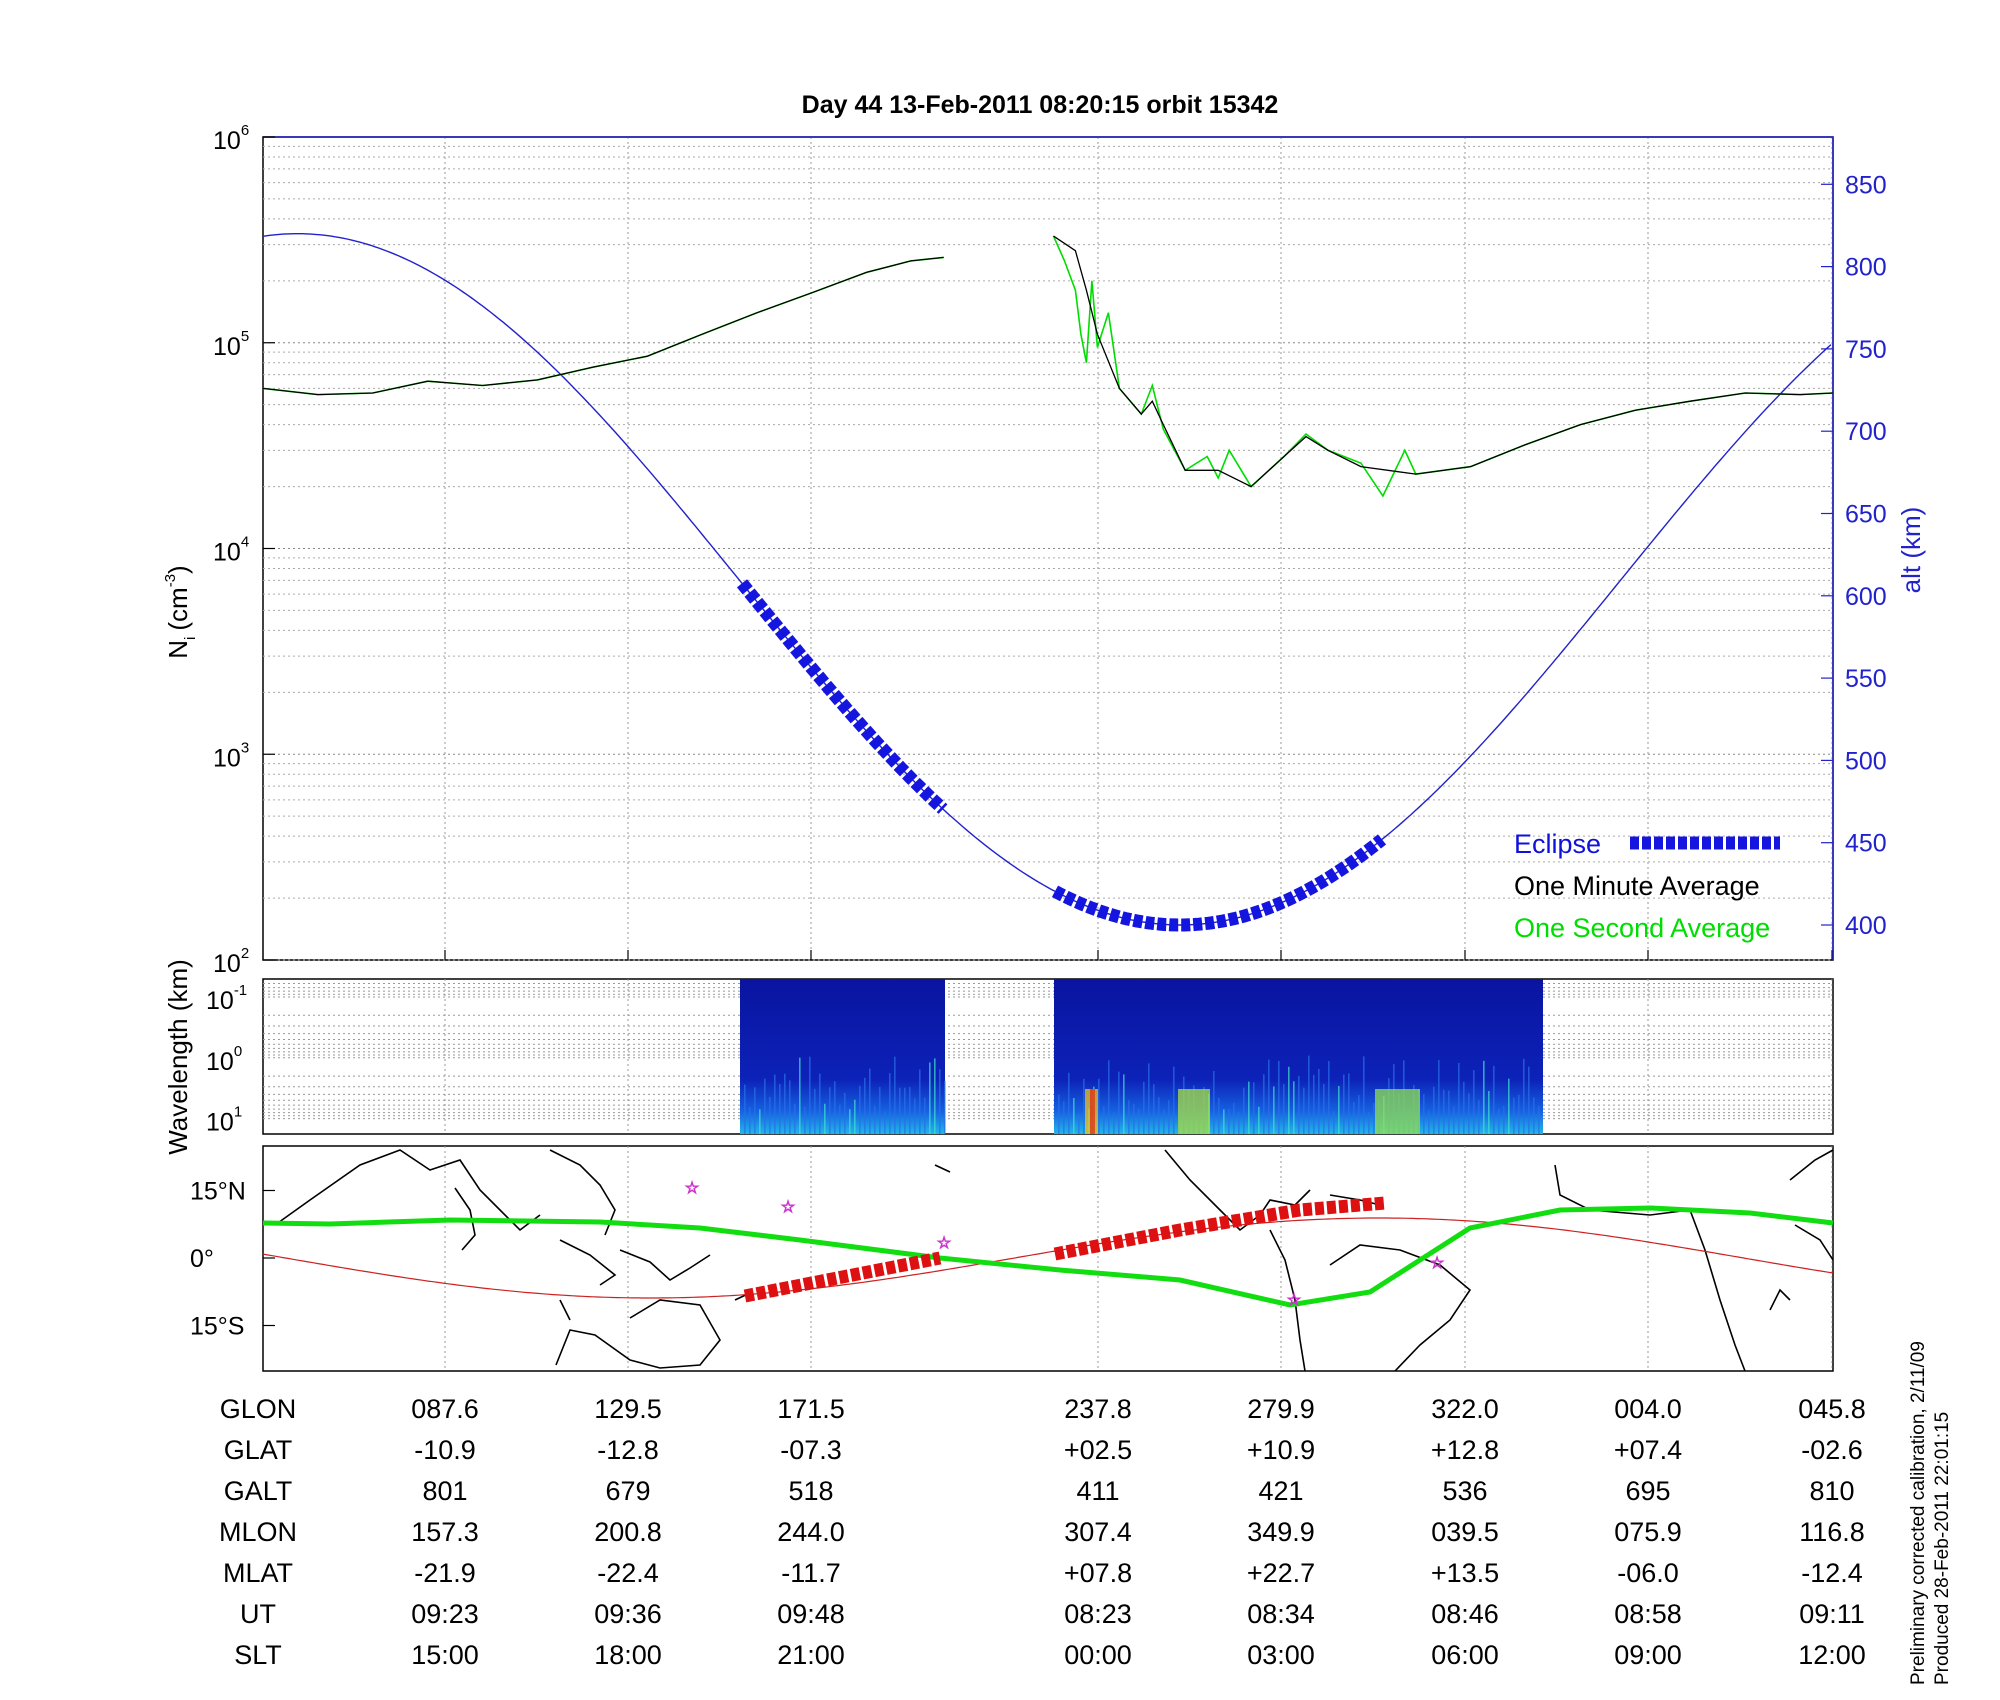 Image resolution: width=2000 pixels, height=1700 pixels. Describe the element at coordinates (1141, 1056) in the screenshot. I see `spectrogram-blocks` at that location.